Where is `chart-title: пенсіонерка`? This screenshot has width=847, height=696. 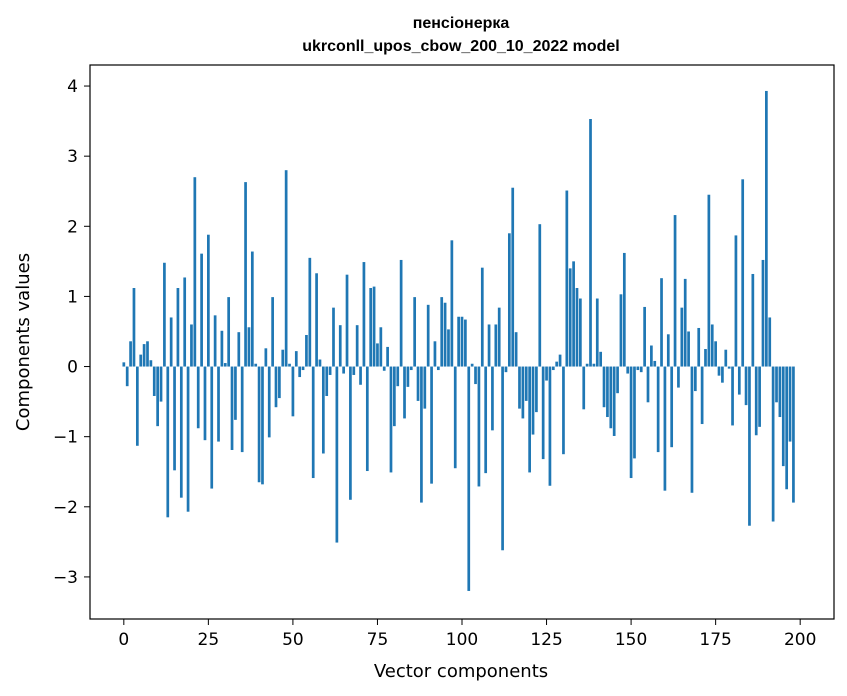 chart-title: пенсіонерка is located at coordinates (461, 23).